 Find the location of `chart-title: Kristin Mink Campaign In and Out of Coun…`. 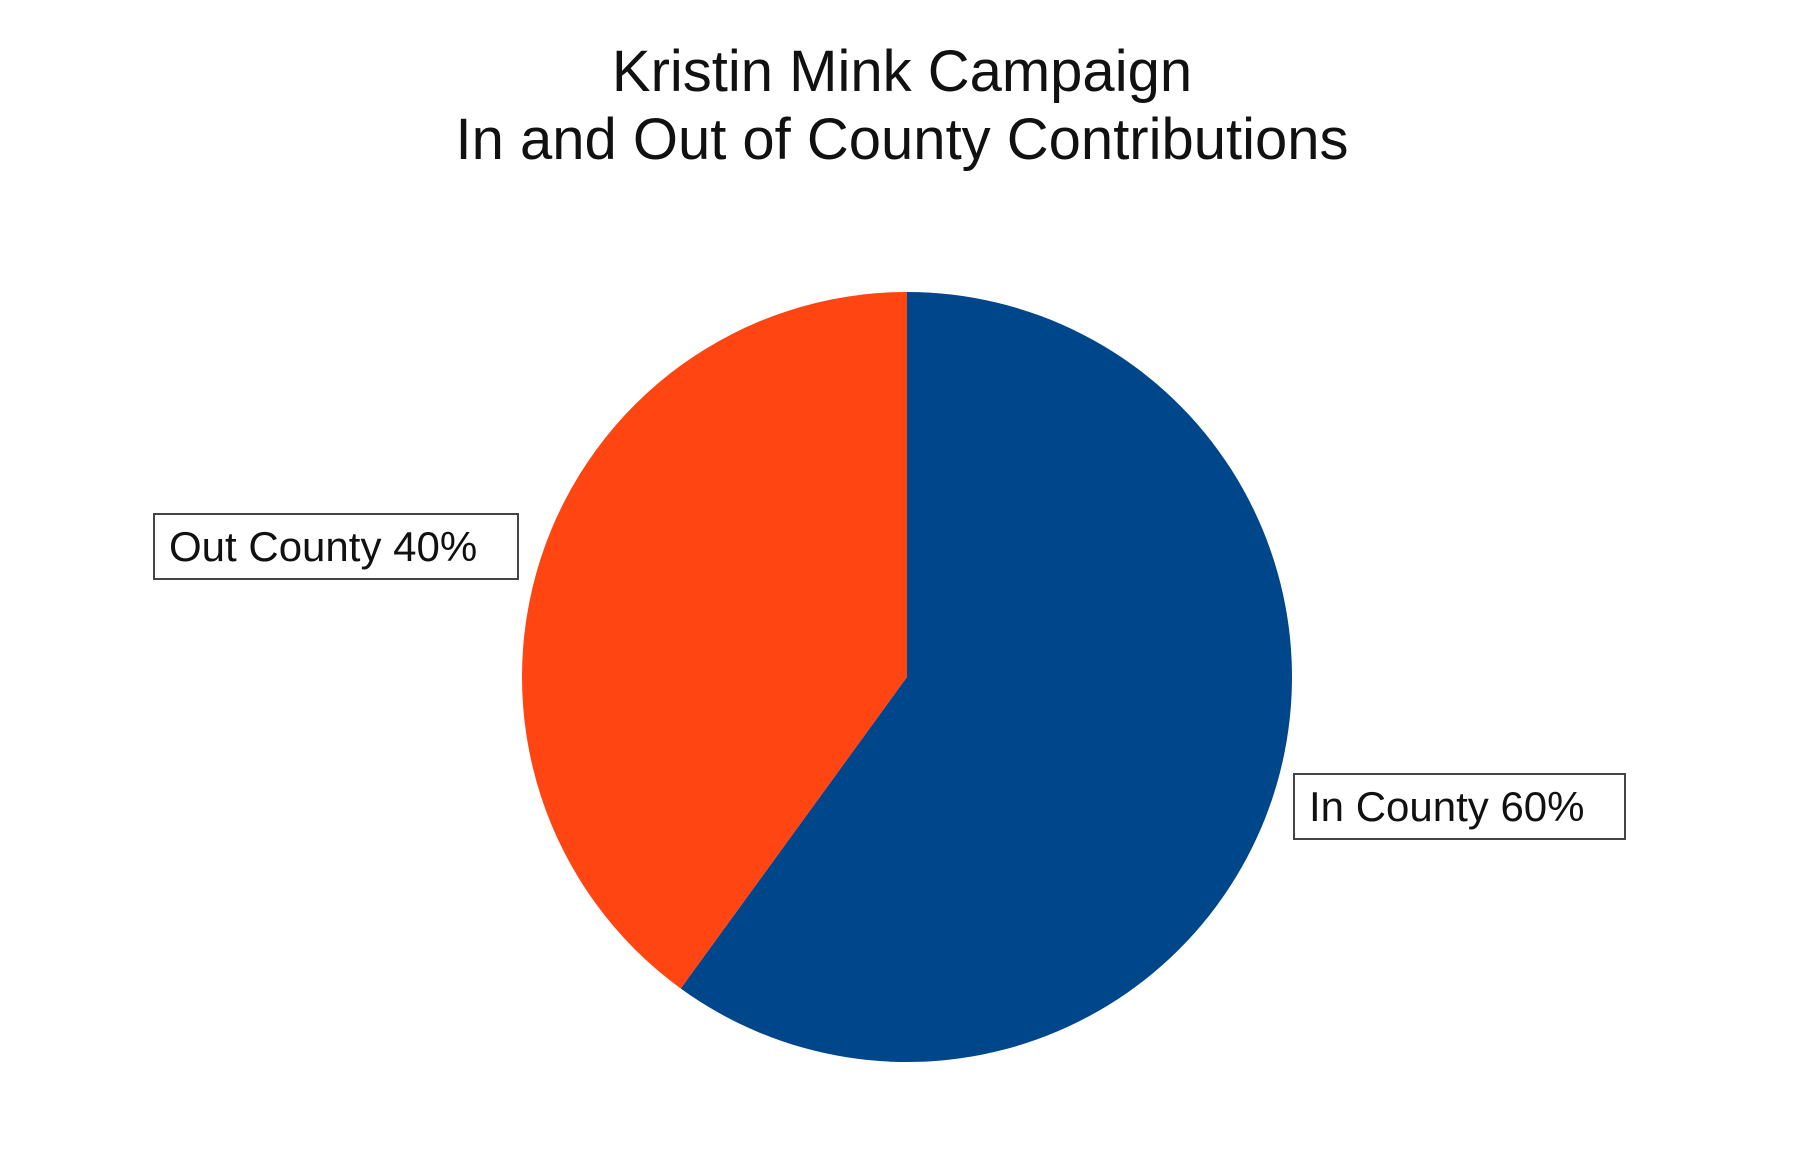

chart-title: Kristin Mink Campaign In and Out of Coun… is located at coordinates (902, 106).